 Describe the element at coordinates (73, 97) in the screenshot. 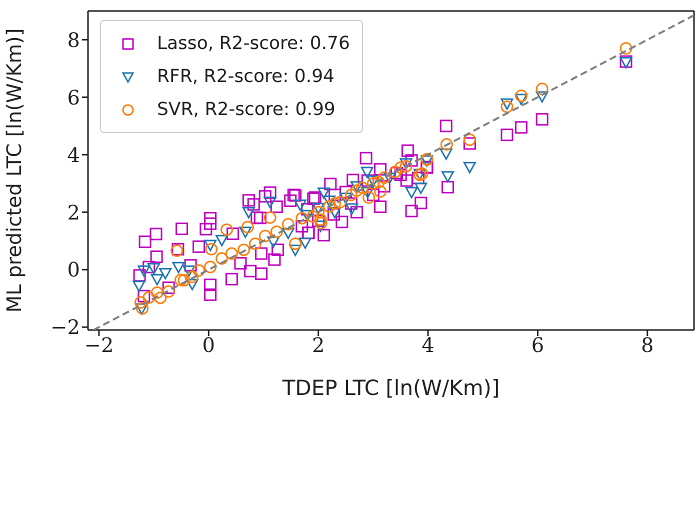

I see `y-tick-label: 6` at that location.